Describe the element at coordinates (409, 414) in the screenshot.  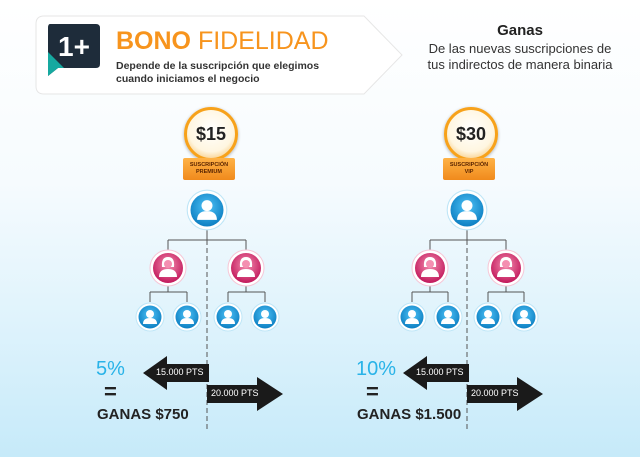
I see `gain-vip: GANAS $1.500` at that location.